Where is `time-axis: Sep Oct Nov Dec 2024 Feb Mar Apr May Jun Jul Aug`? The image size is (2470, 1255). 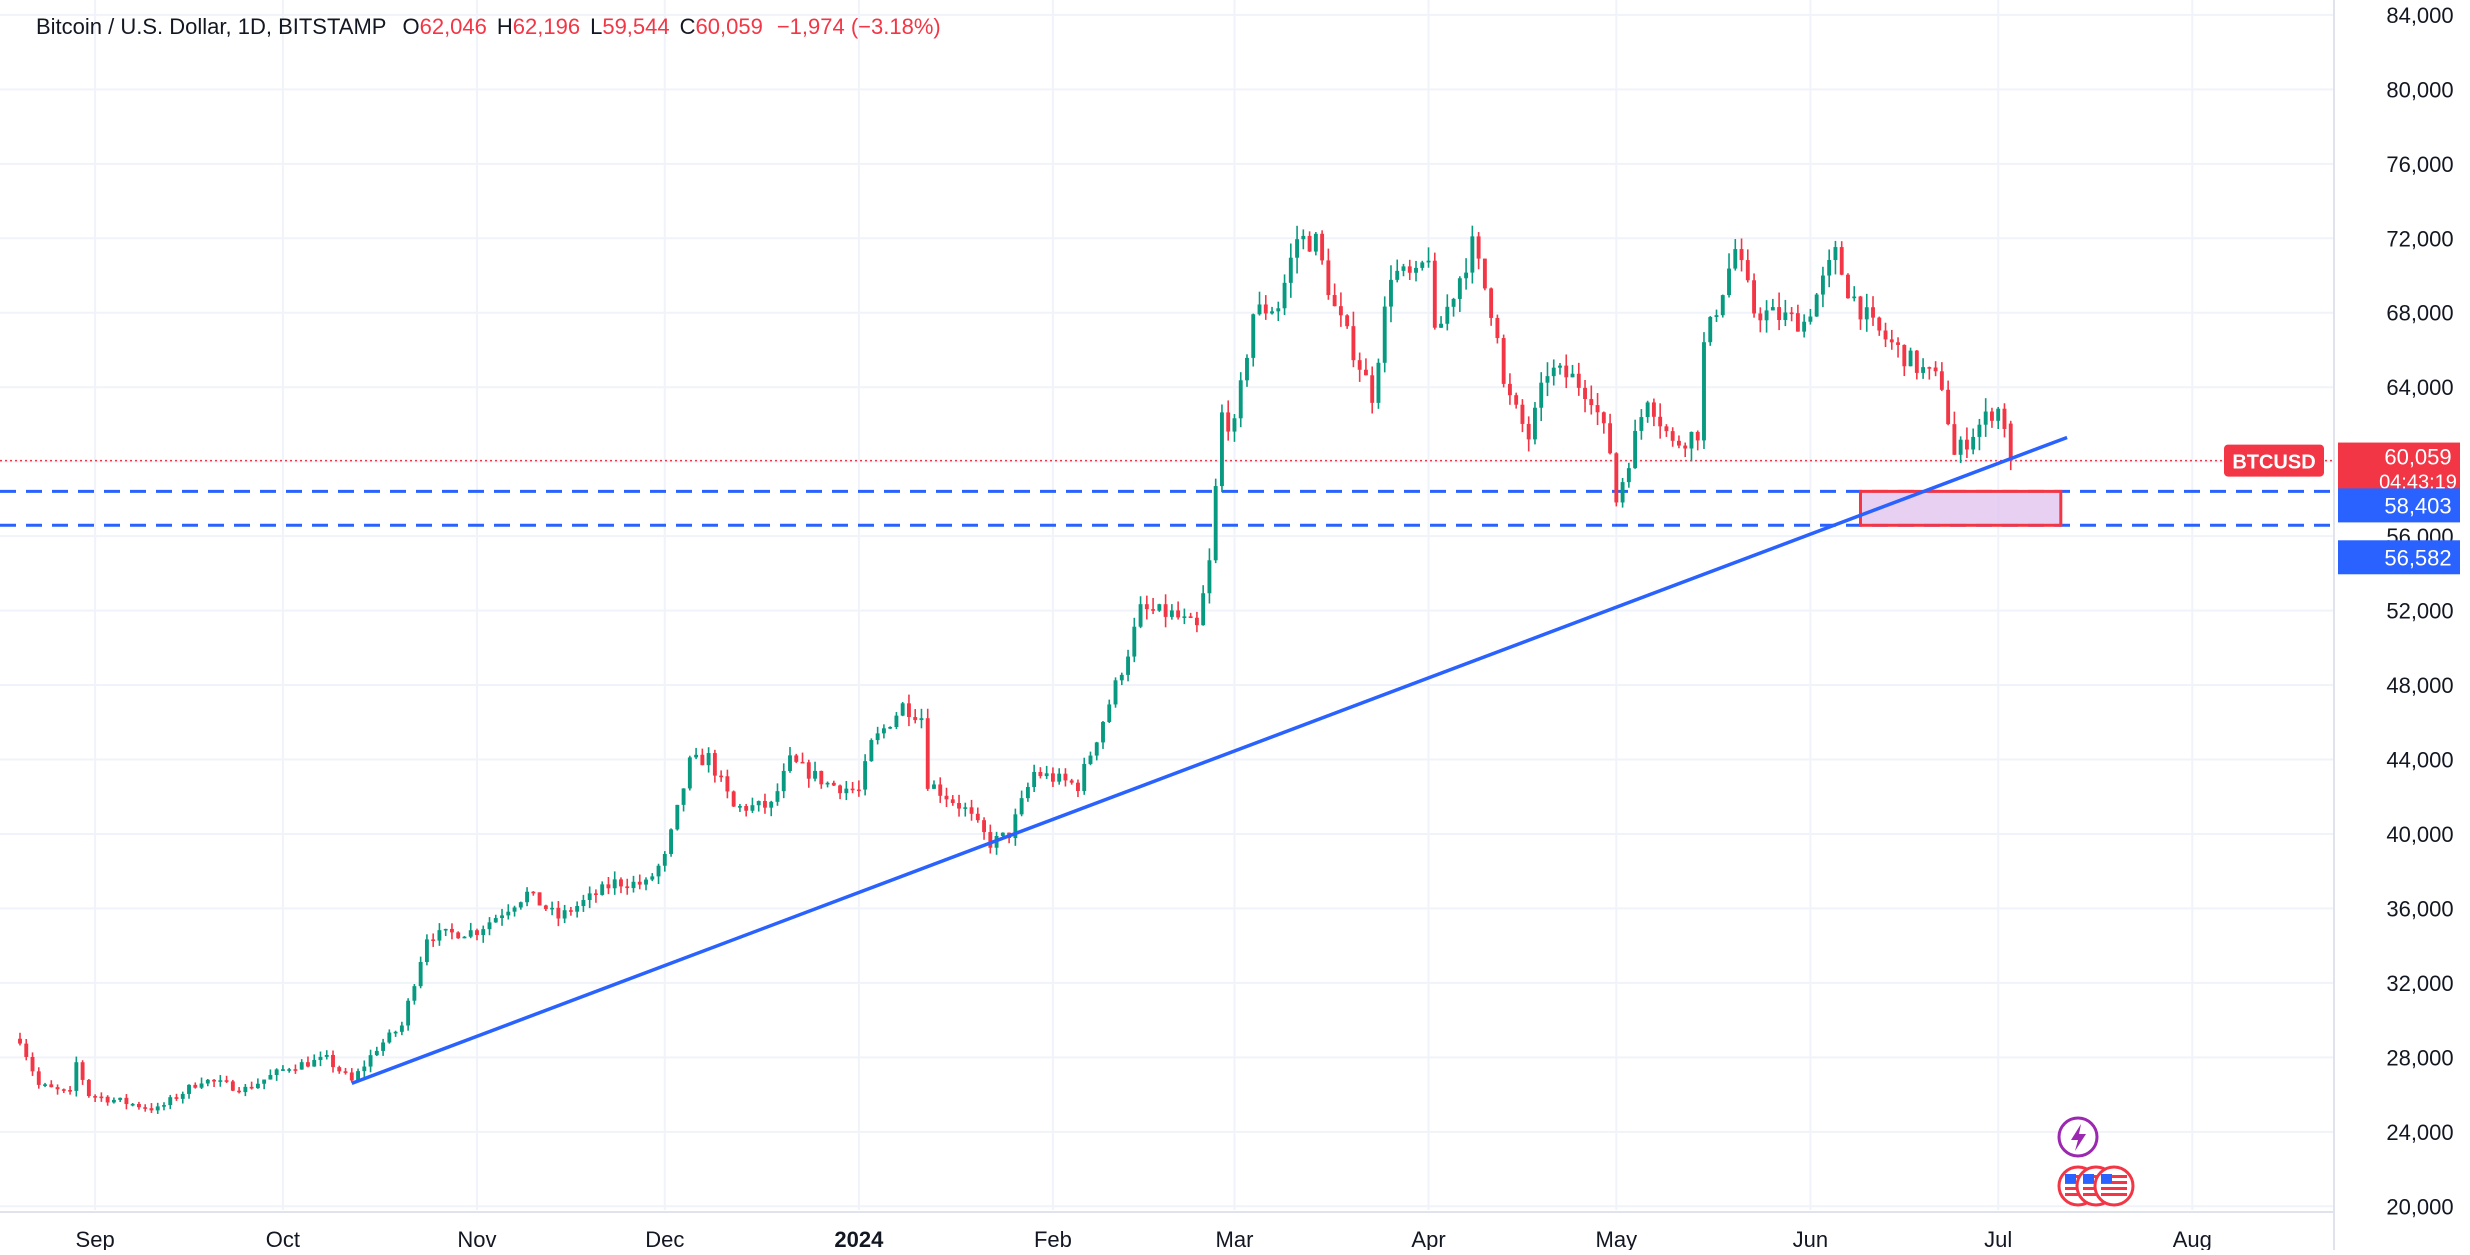 time-axis: Sep Oct Nov Dec 2024 Feb Mar Apr May Jun Jul Aug is located at coordinates (1167, 1231).